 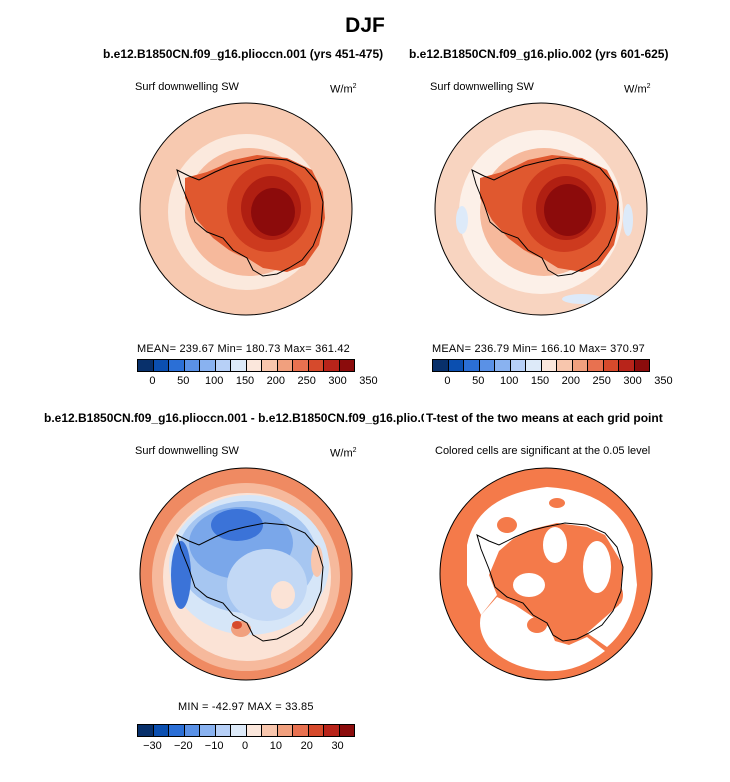 I want to click on panel3-polar-map, so click(x=246, y=574).